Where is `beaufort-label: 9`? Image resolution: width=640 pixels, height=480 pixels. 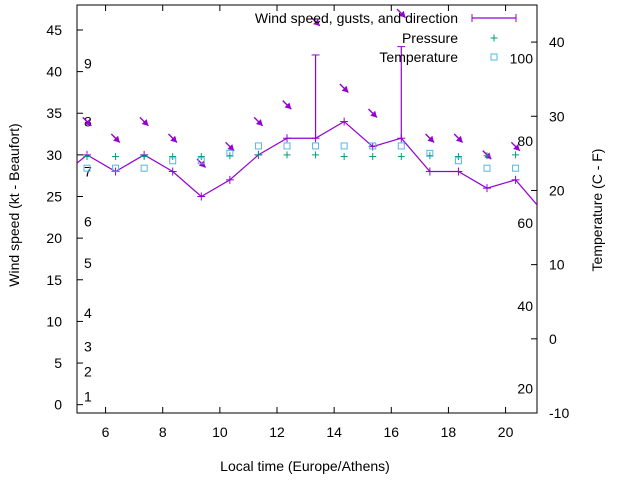
beaufort-label: 9 is located at coordinates (88, 63).